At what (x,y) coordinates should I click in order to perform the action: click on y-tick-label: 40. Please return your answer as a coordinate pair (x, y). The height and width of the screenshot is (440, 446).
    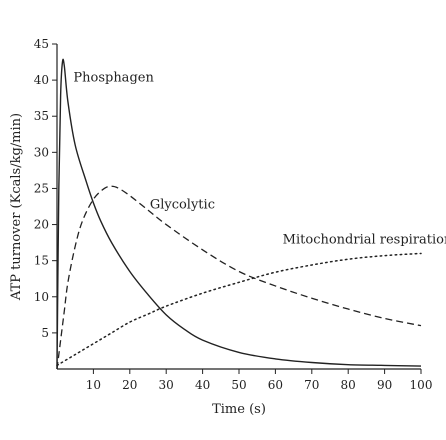
    Looking at the image, I should click on (41, 80).